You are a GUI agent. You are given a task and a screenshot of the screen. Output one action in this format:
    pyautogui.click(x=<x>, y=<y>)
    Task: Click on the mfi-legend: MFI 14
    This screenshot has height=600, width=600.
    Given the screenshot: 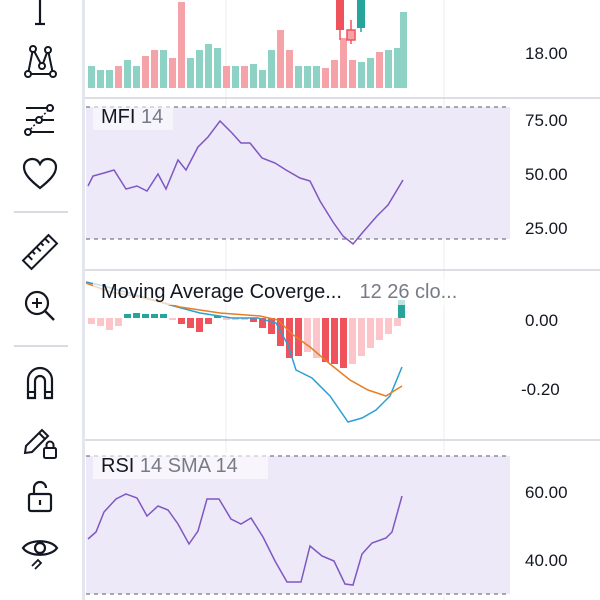 What is the action you would take?
    pyautogui.click(x=132, y=117)
    